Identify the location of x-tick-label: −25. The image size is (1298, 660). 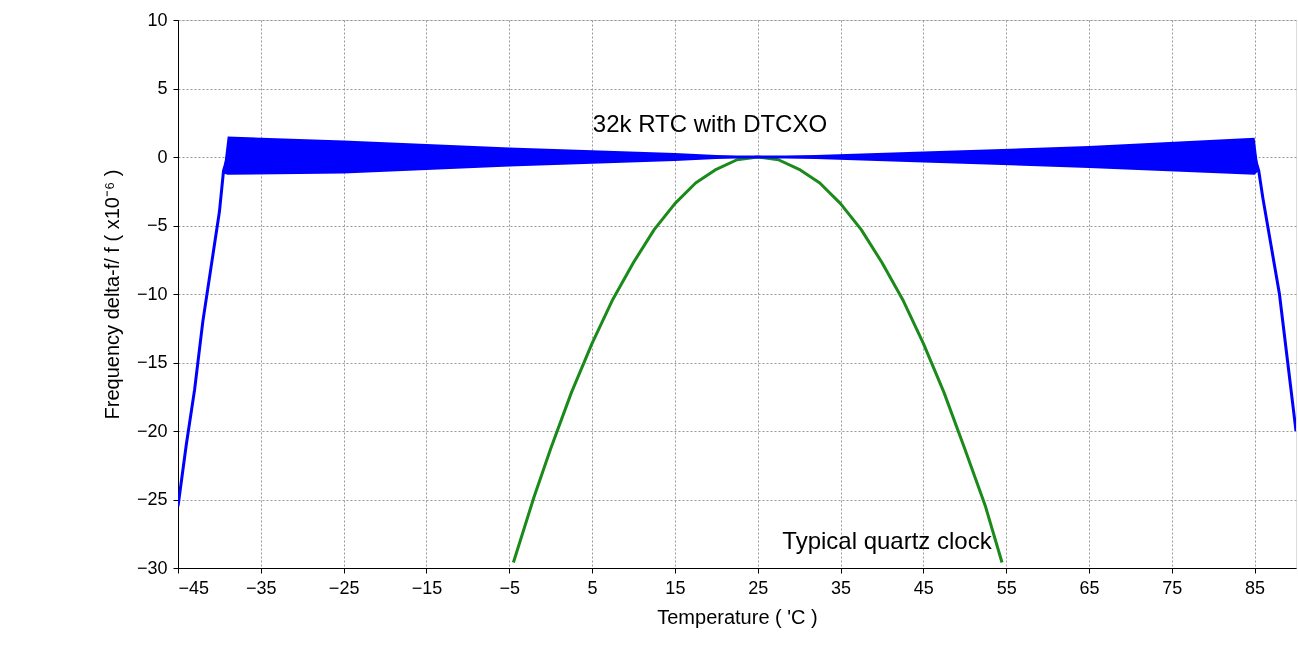
(344, 587).